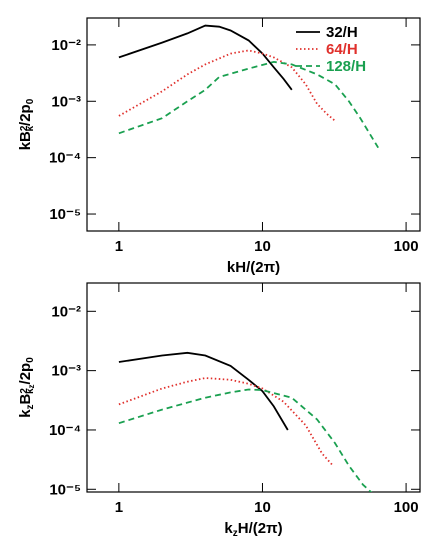 This screenshot has height=545, width=436. Describe the element at coordinates (342, 49) in the screenshot. I see `legend-label: 64/H` at that location.